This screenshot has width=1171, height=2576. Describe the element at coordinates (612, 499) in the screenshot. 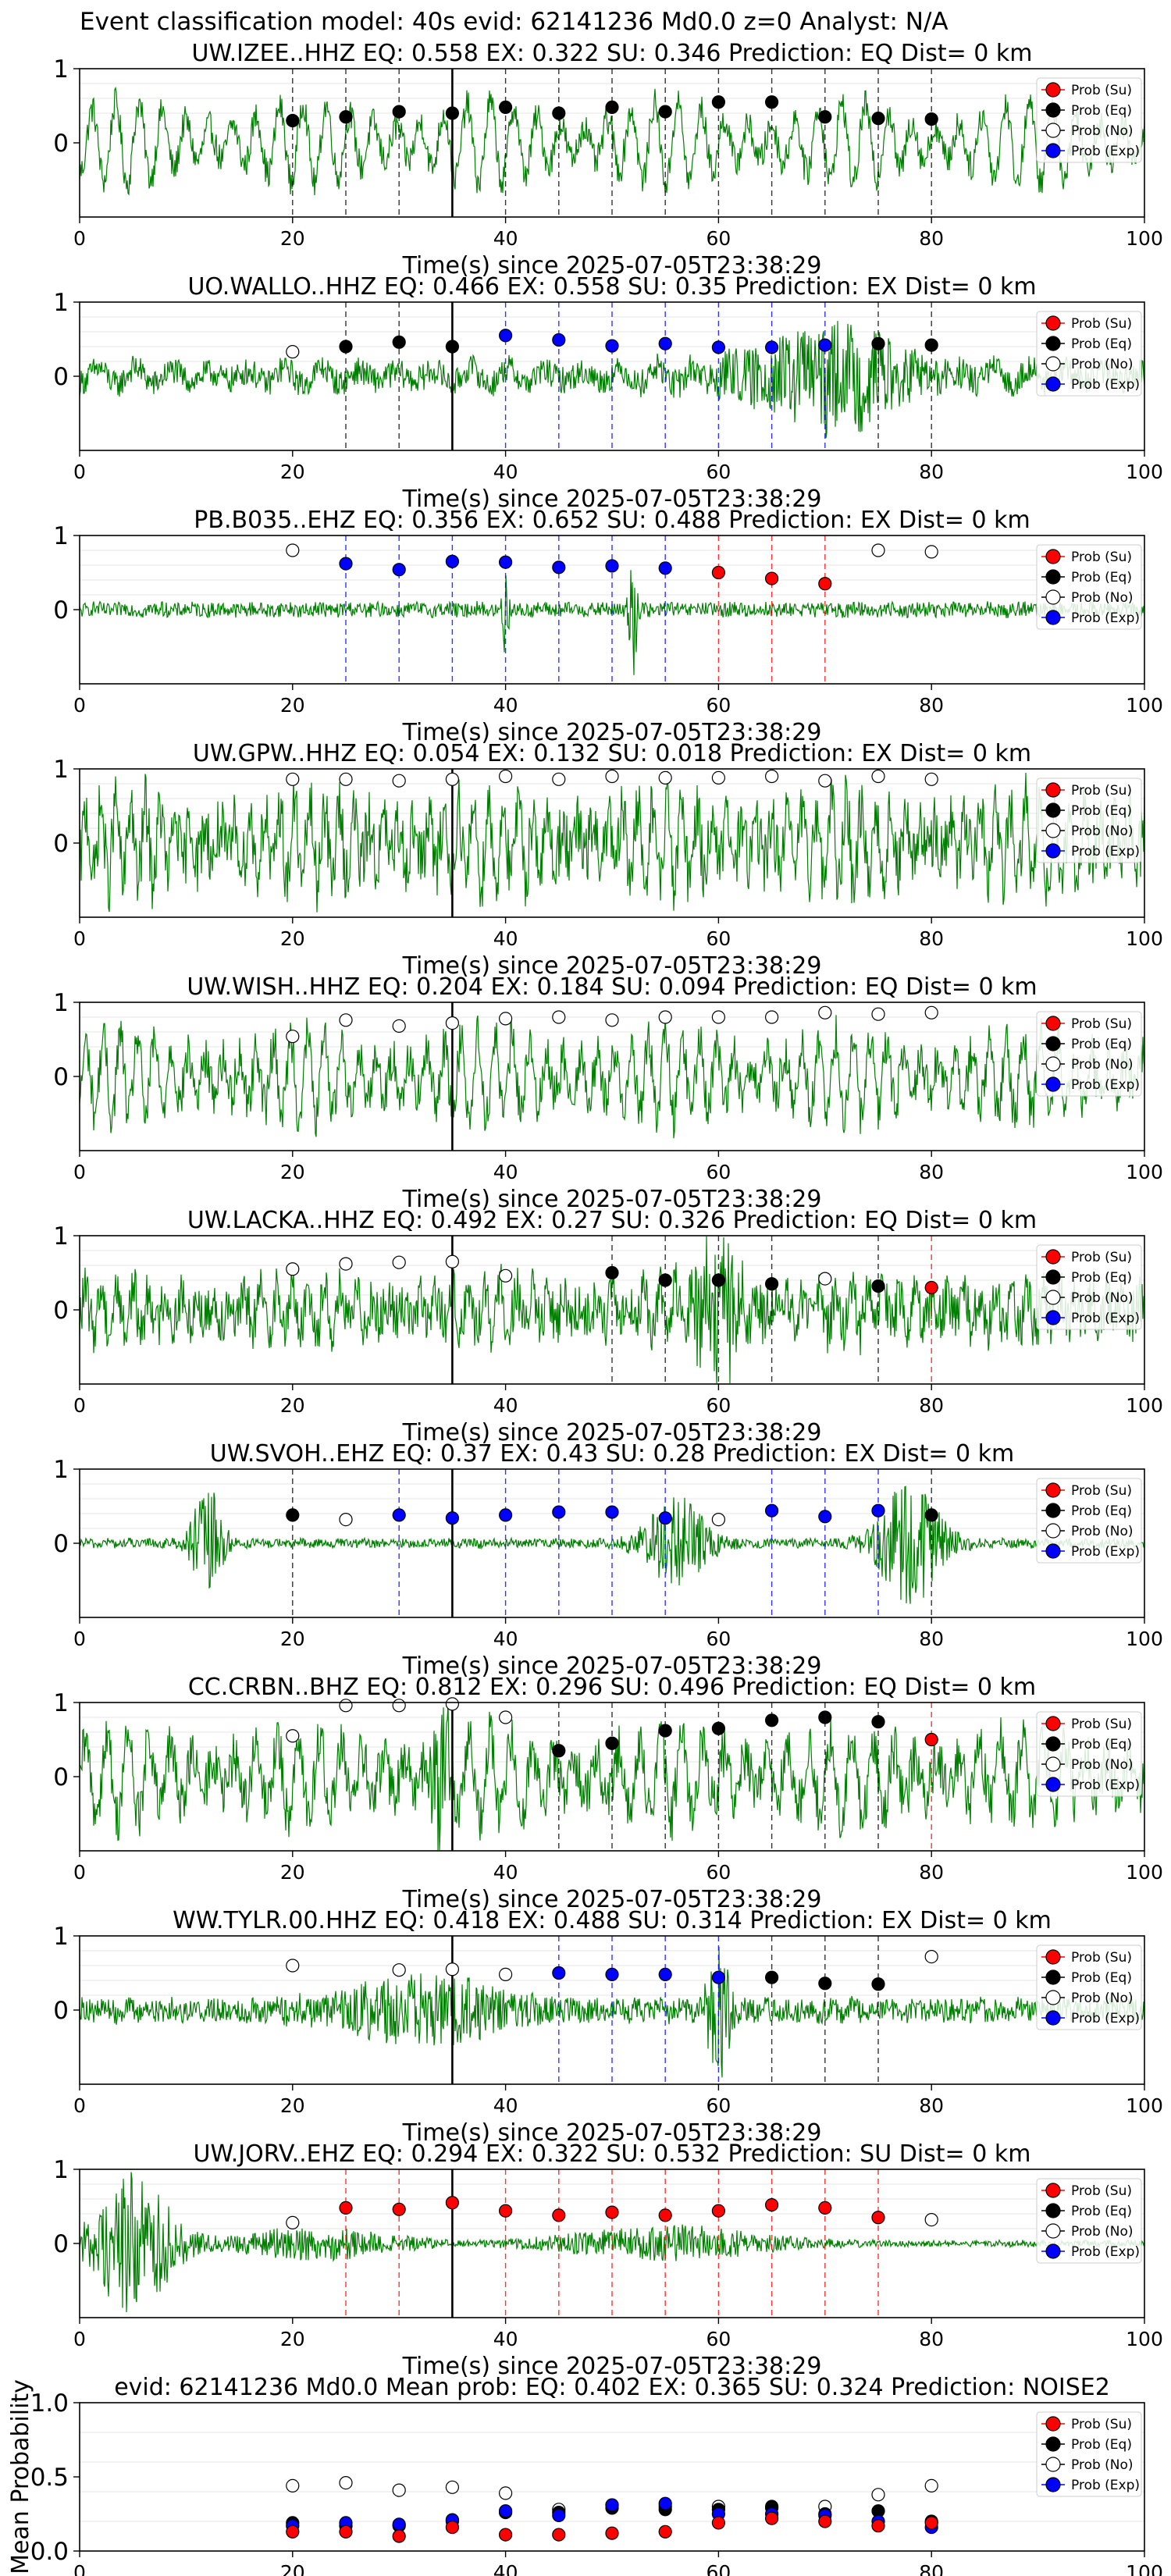

I see `panel-2-xlabel: Time(s) since 2025-07-05T23:38:29` at that location.